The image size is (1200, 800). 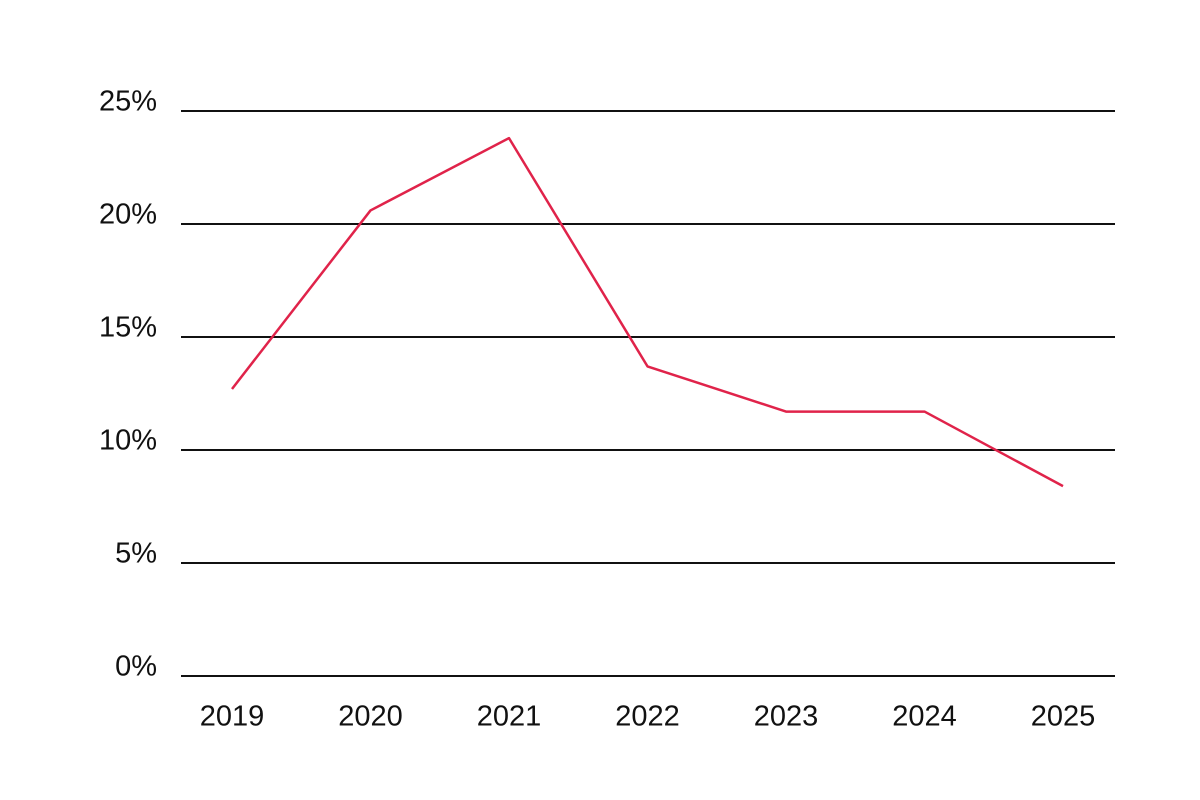 What do you see at coordinates (1063, 717) in the screenshot?
I see `x-tick-label: 2025` at bounding box center [1063, 717].